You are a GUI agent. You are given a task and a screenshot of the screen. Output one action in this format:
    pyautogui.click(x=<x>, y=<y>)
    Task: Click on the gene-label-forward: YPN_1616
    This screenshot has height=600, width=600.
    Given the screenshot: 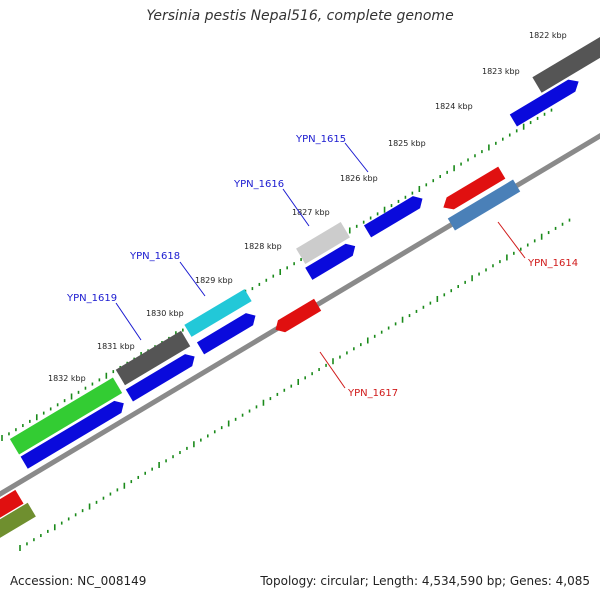 What is the action you would take?
    pyautogui.click(x=258, y=184)
    